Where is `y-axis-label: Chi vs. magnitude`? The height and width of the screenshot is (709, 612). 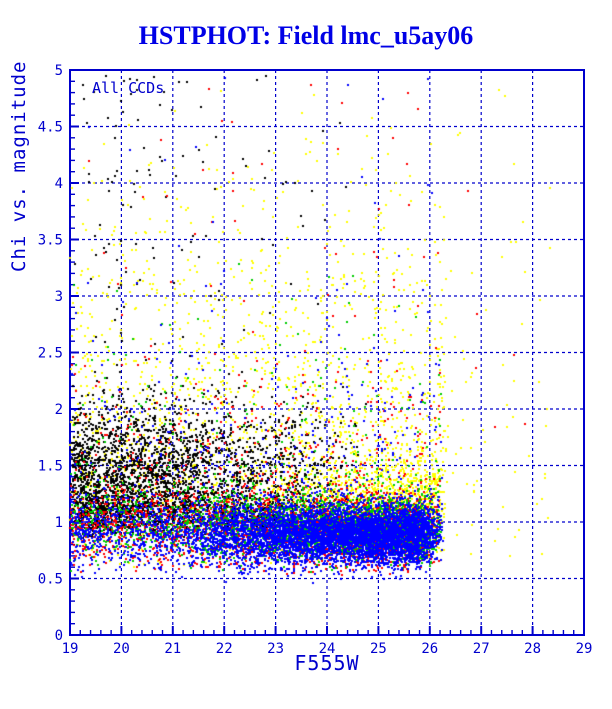
y-axis-label: Chi vs. magnitude is located at coordinates (19, 166).